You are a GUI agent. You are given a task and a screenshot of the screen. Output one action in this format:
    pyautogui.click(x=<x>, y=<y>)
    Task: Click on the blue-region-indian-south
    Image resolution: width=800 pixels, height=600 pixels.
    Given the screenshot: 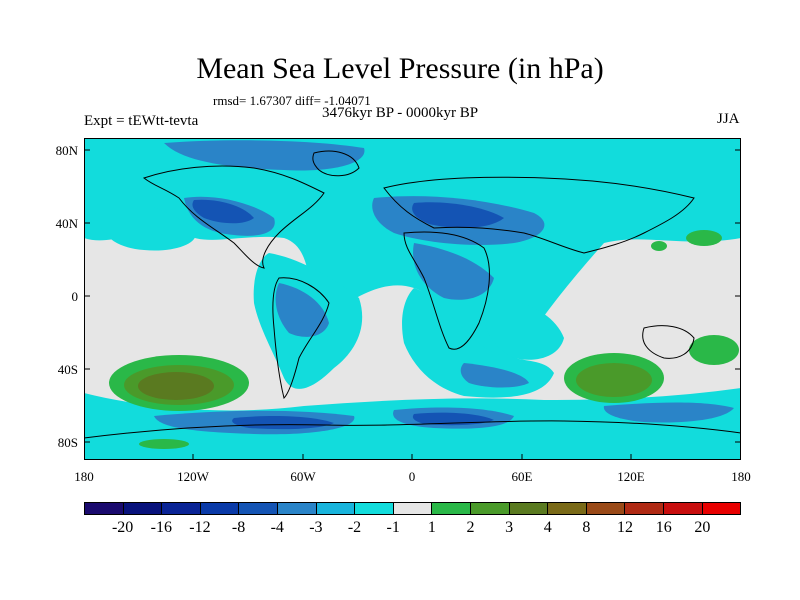 What is the action you would take?
    pyautogui.click(x=494, y=375)
    